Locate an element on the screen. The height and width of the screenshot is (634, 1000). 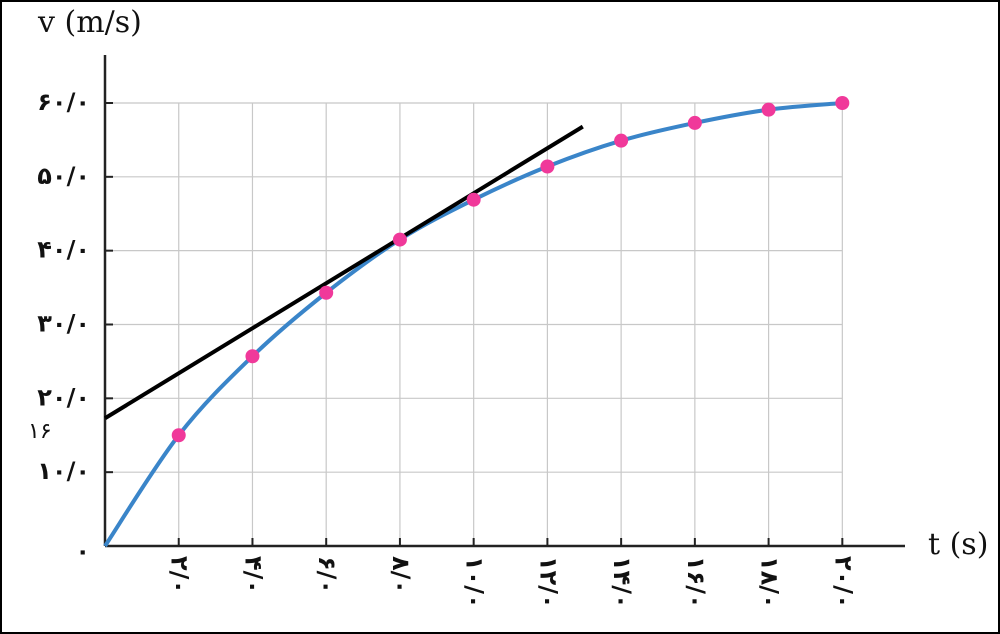
y-tick-label: ۳۰/۰ is located at coordinates (63, 323).